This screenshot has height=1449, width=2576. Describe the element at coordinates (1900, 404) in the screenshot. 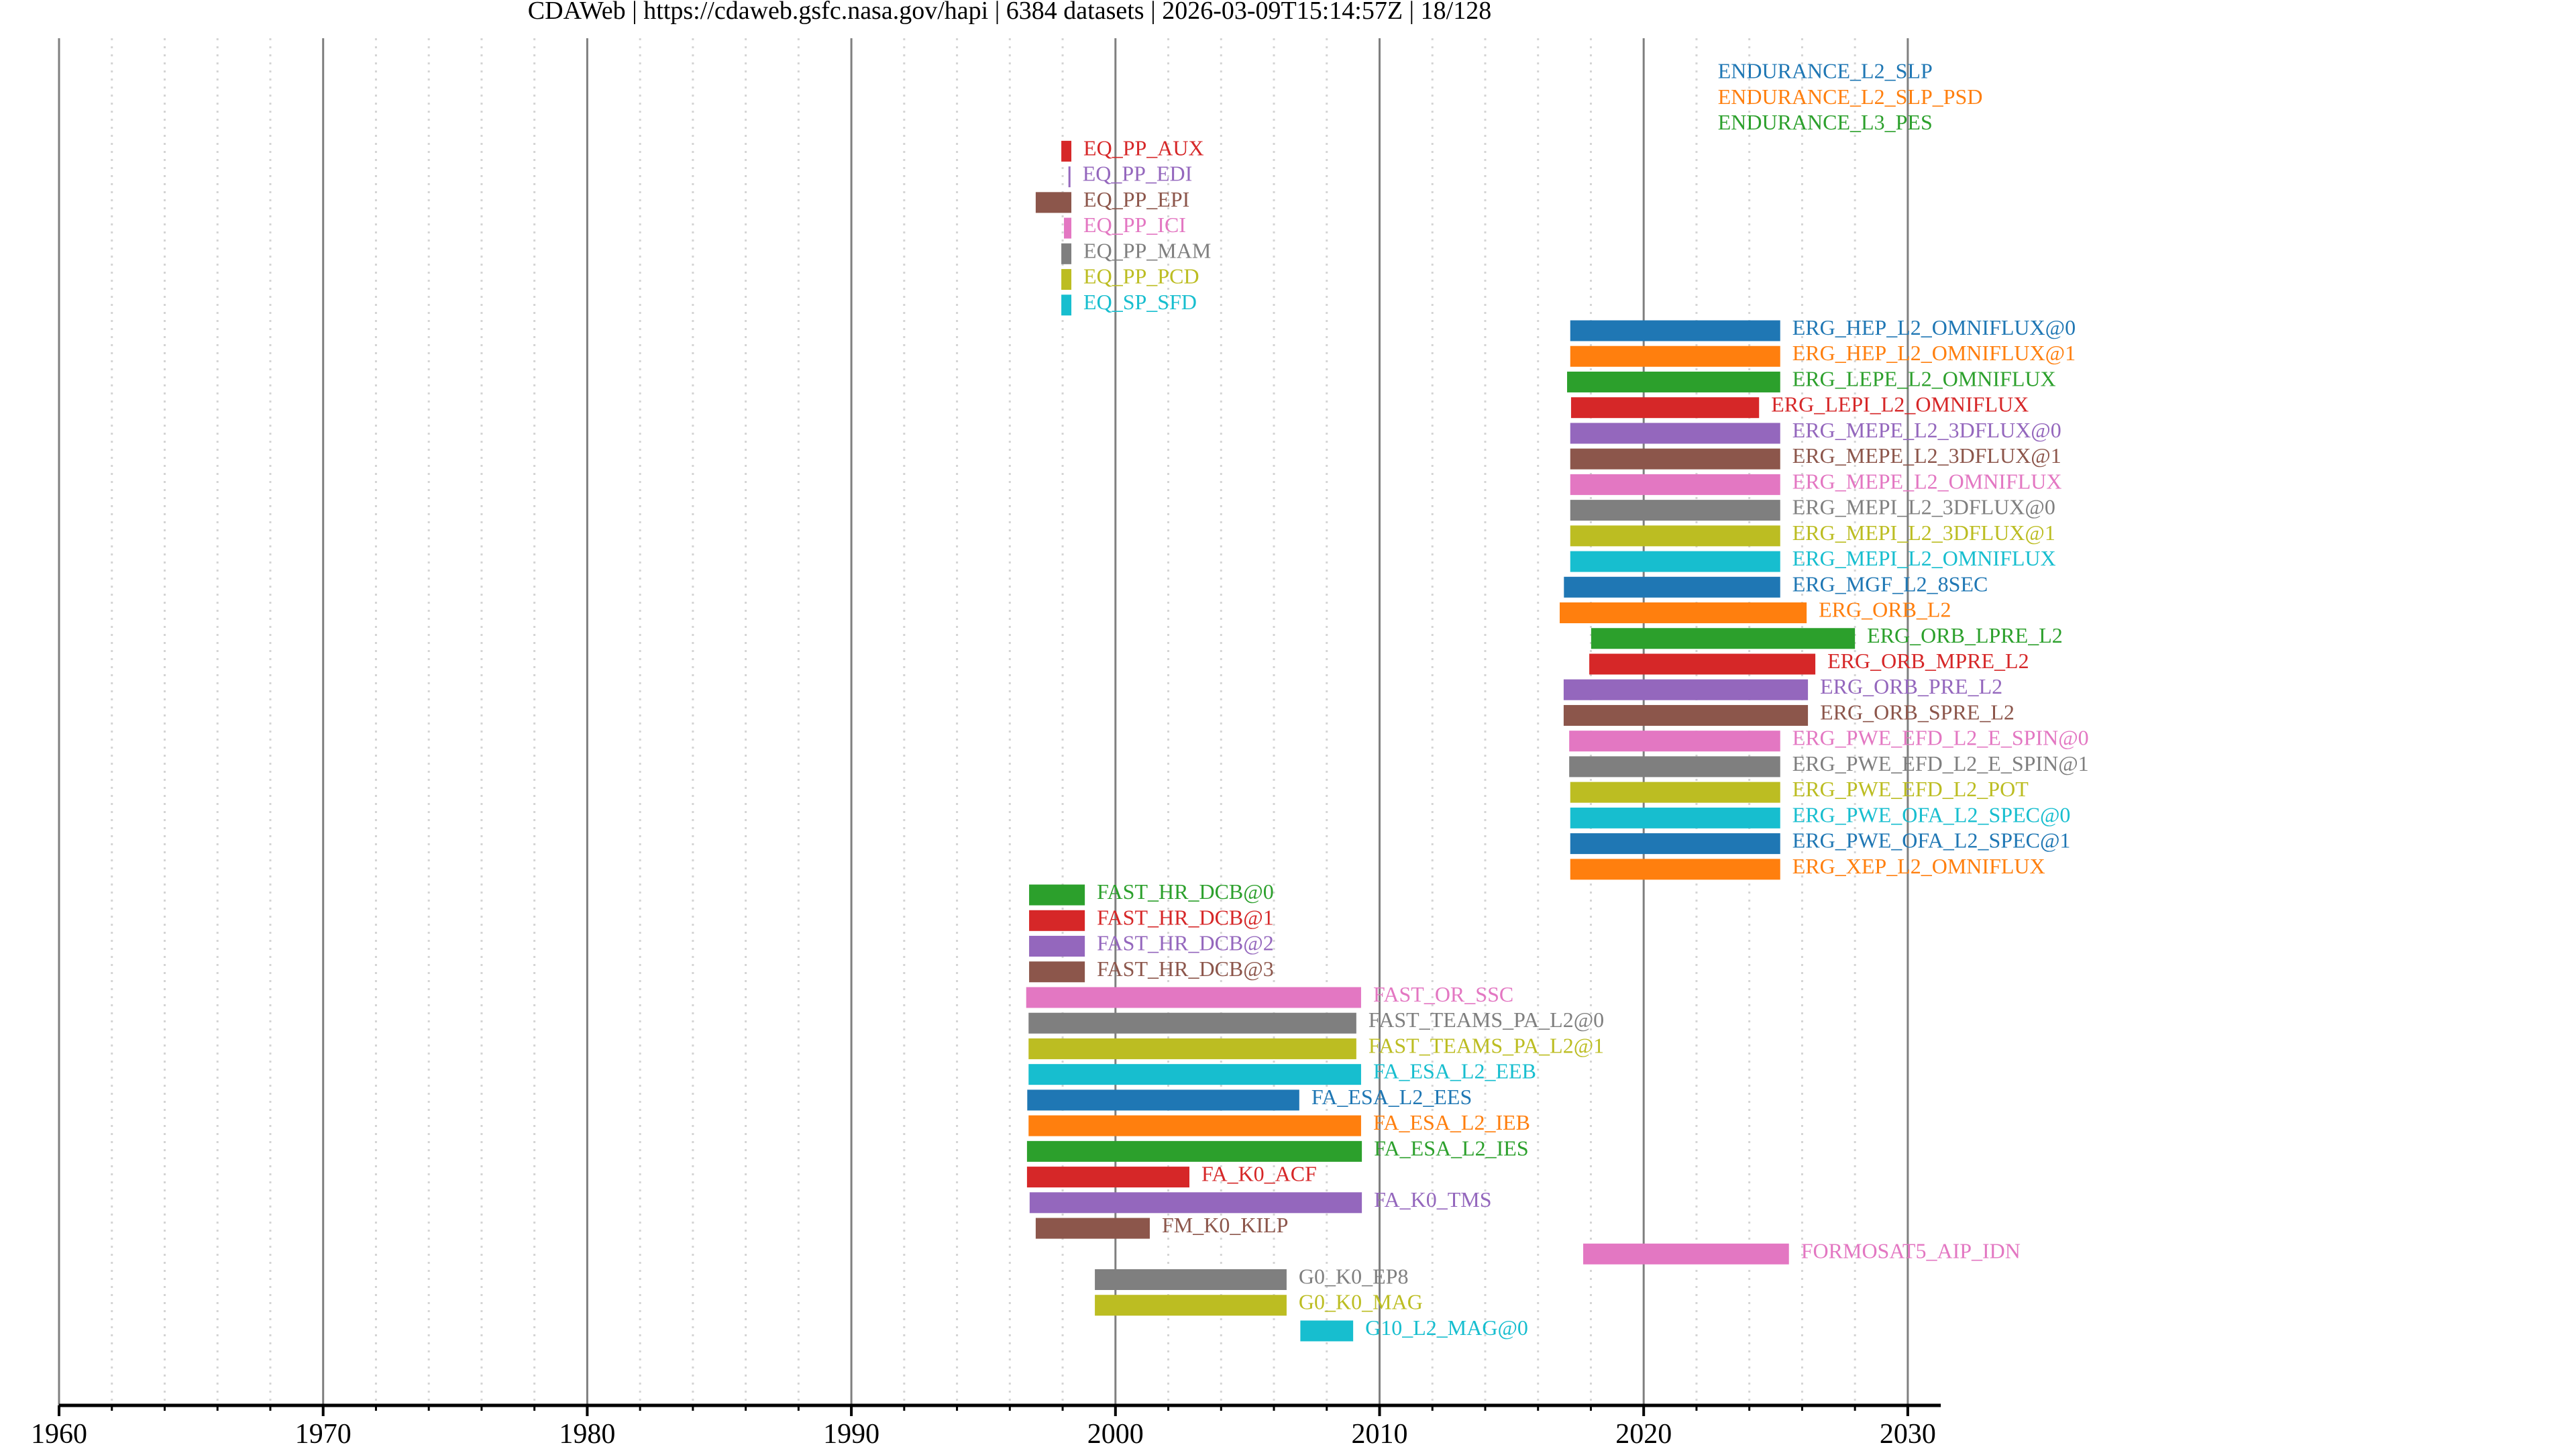

I see `dataset-label: ERG_LEPI_L2_OMNIFLUX` at that location.